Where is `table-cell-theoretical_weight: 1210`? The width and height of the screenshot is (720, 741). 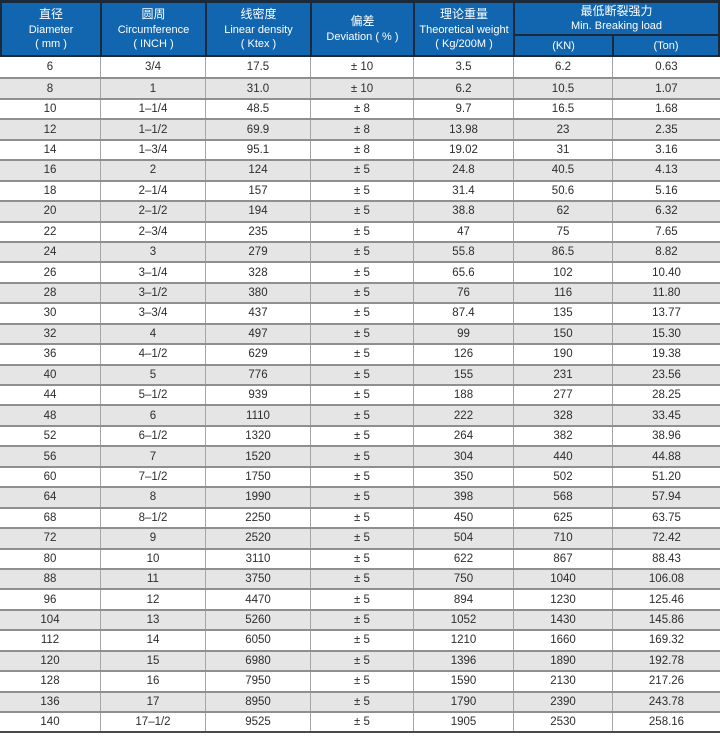 table-cell-theoretical_weight: 1210 is located at coordinates (463, 640).